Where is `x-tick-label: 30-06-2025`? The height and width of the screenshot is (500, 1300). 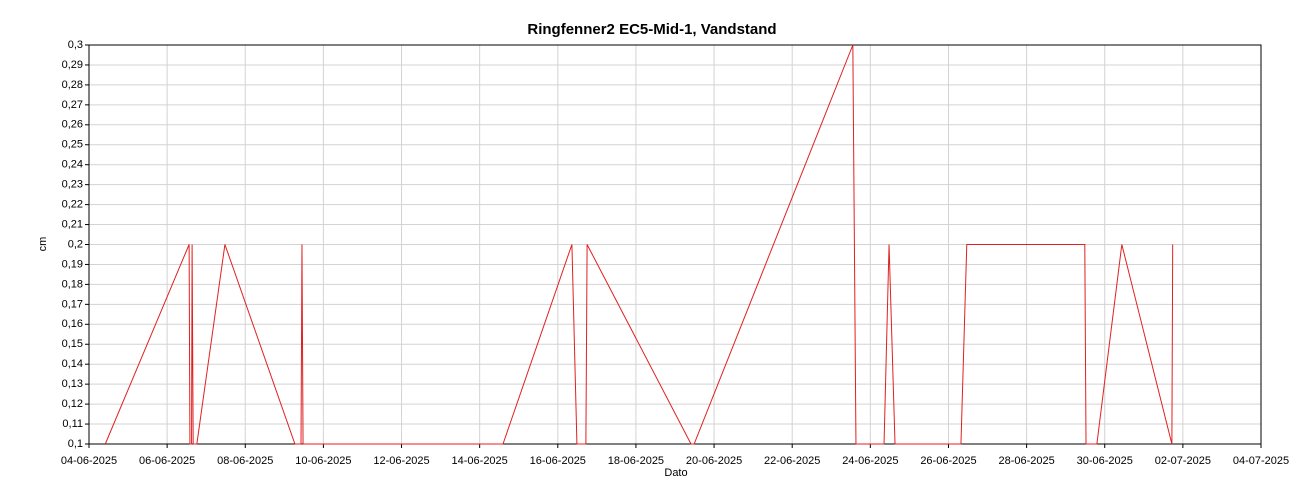
x-tick-label: 30-06-2025 is located at coordinates (1105, 461).